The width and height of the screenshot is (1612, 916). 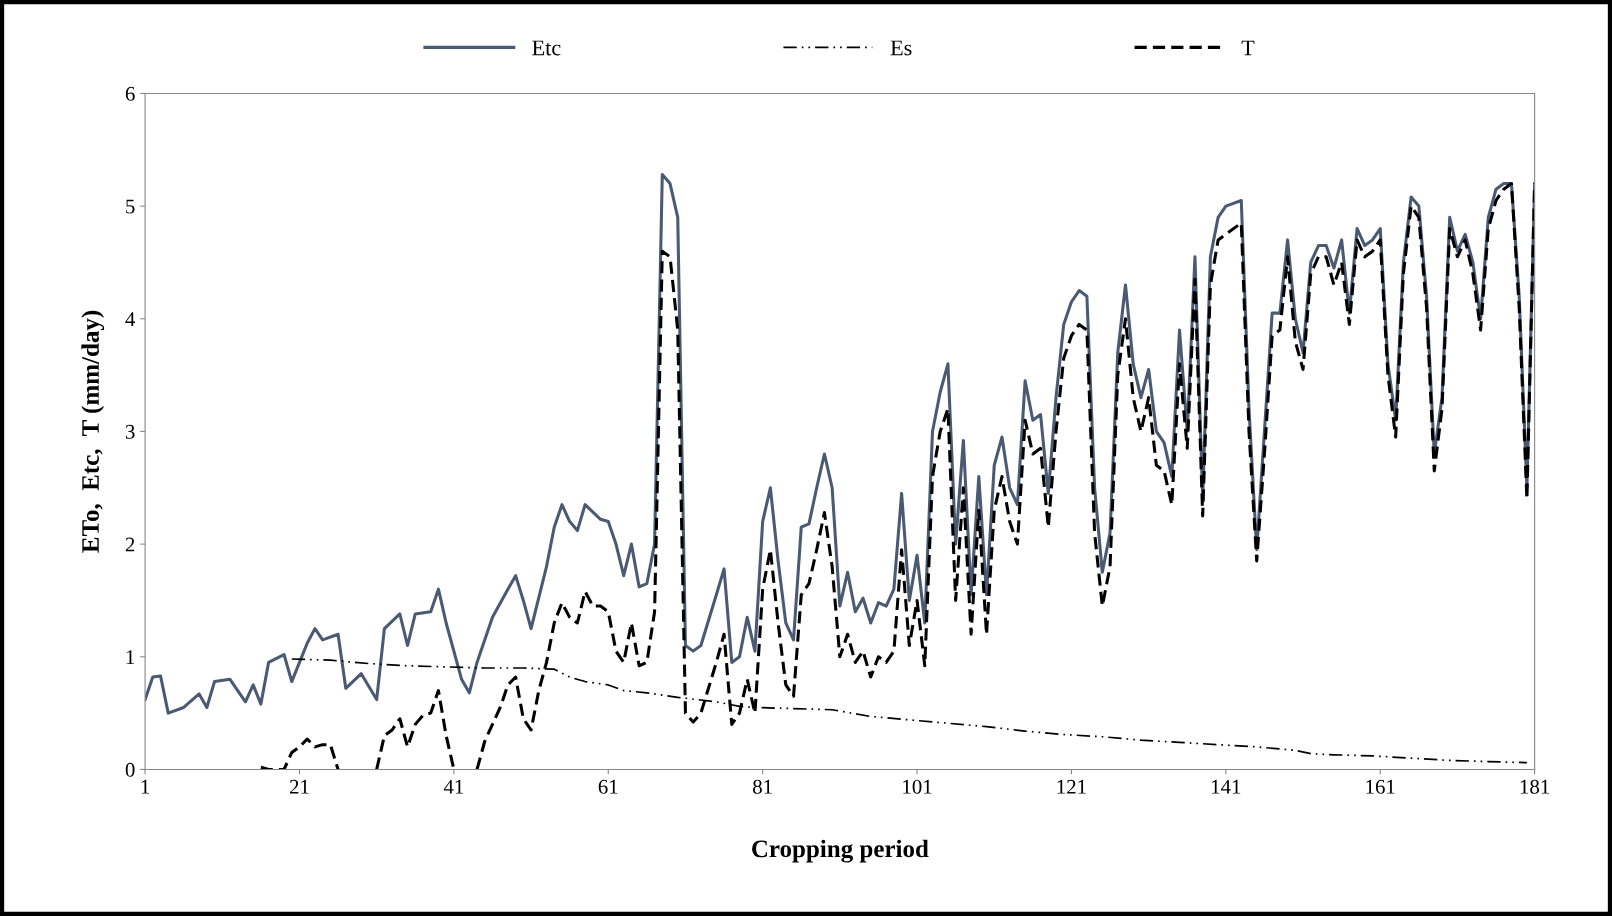 What do you see at coordinates (130, 431) in the screenshot?
I see `y-tick-label: 3` at bounding box center [130, 431].